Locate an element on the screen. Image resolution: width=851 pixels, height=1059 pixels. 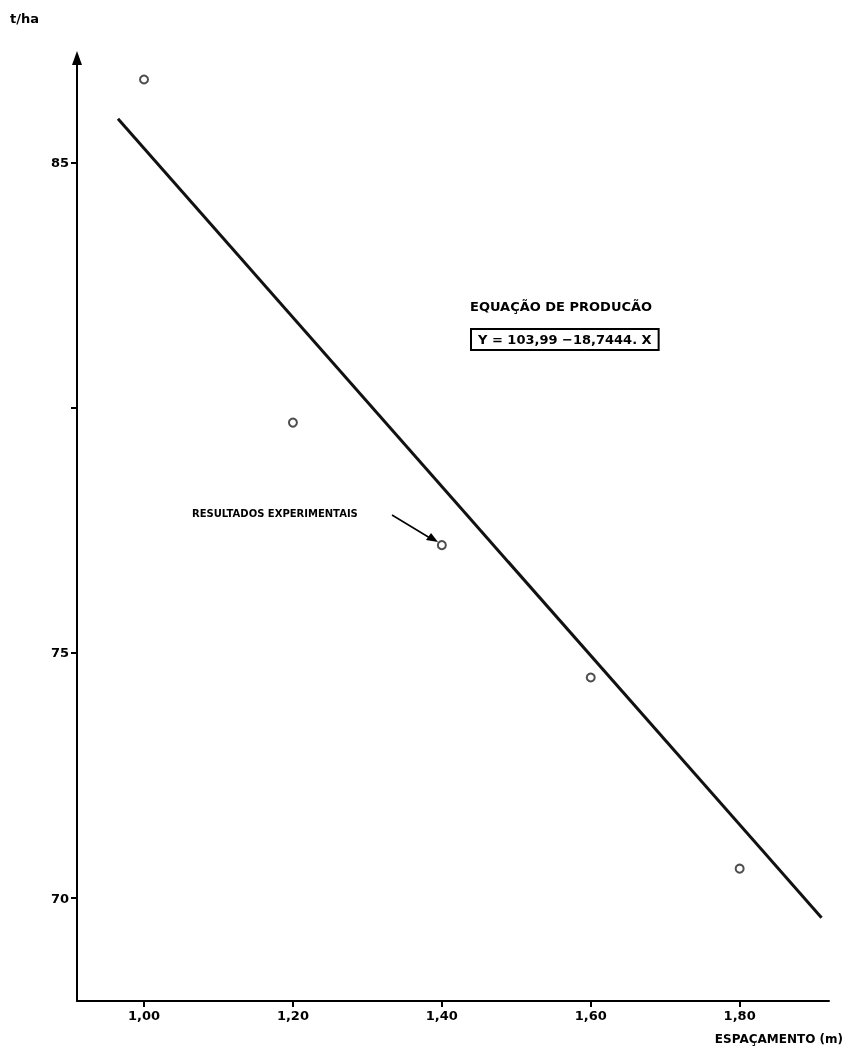
x-axis-title: ESPAÇAMENTO (m) is located at coordinates (779, 1039).